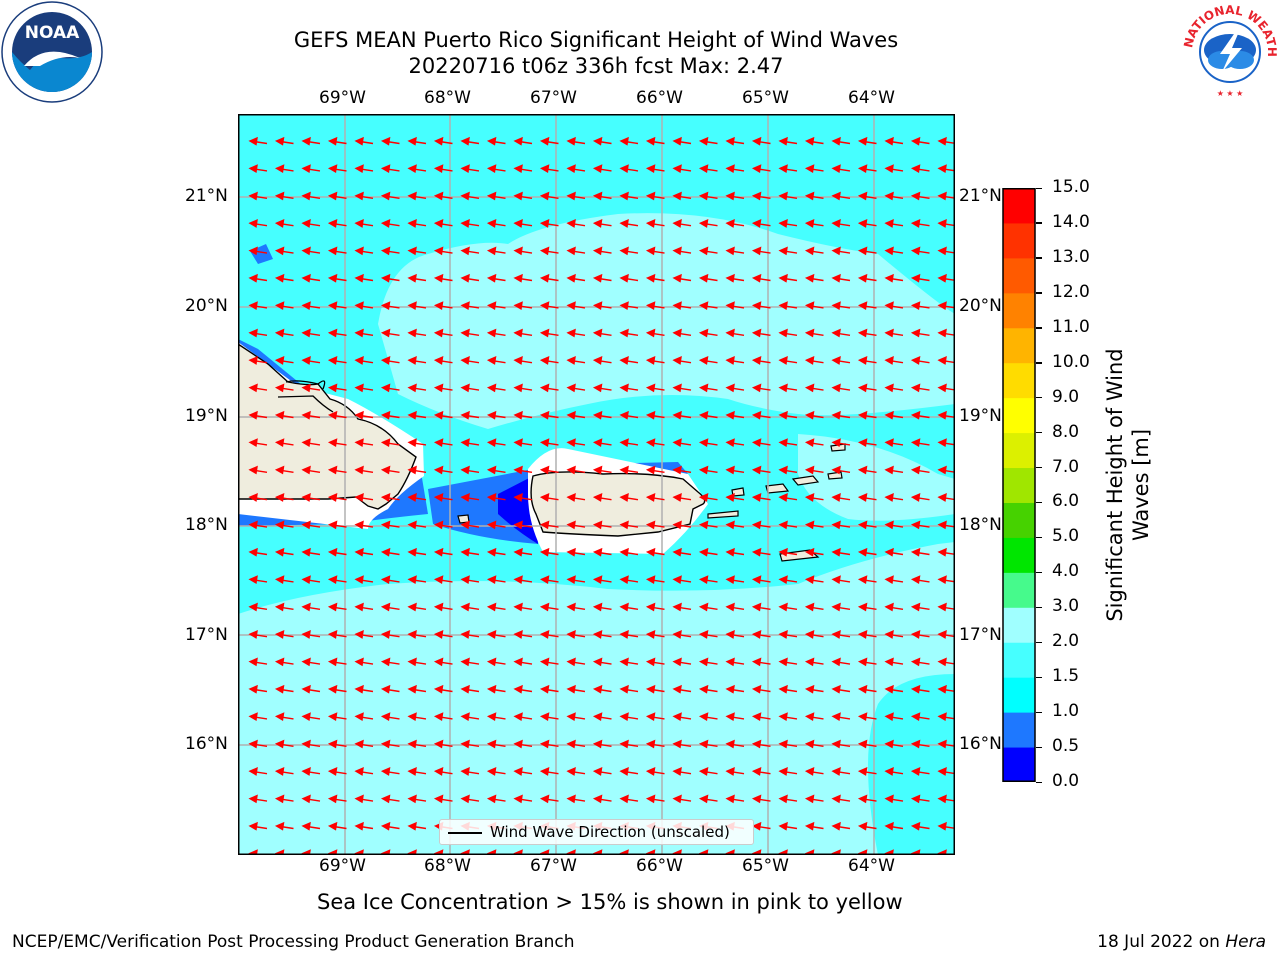  Describe the element at coordinates (980, 744) in the screenshot. I see `lat-label-right: 16°N` at that location.